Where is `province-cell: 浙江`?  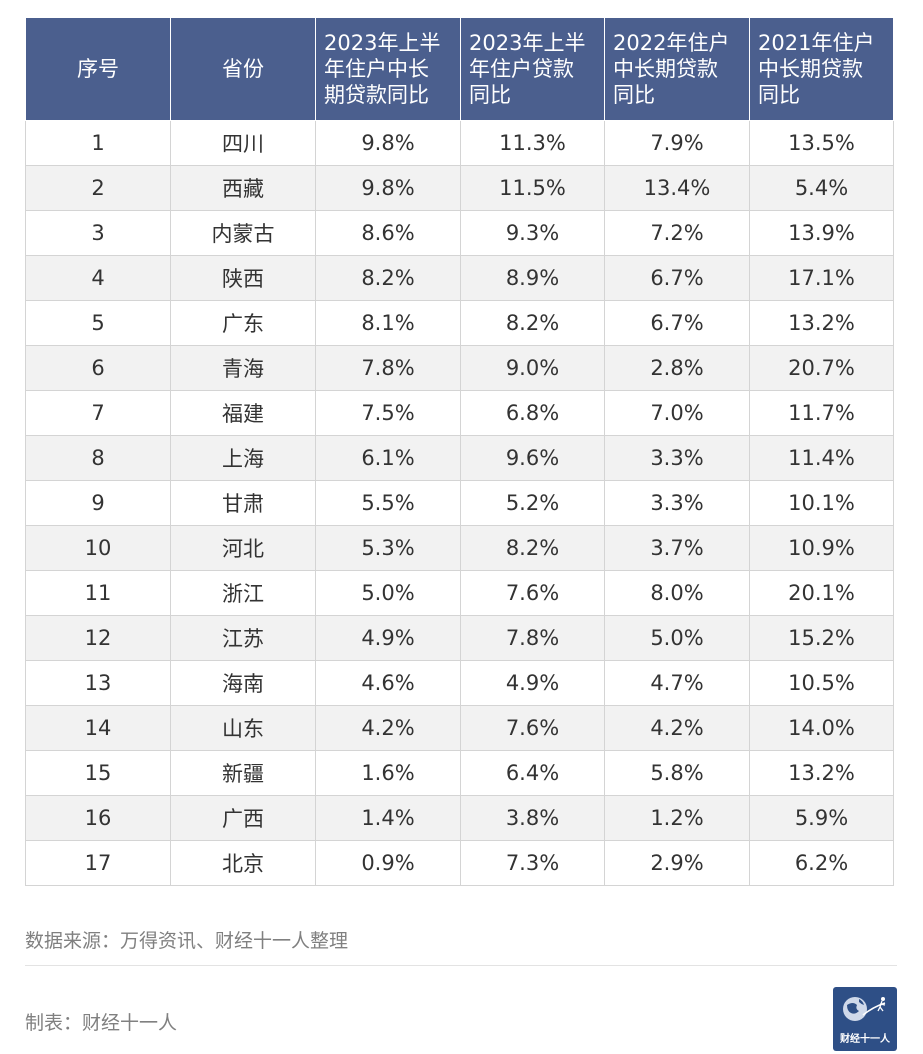
province-cell: 浙江 is located at coordinates (243, 593).